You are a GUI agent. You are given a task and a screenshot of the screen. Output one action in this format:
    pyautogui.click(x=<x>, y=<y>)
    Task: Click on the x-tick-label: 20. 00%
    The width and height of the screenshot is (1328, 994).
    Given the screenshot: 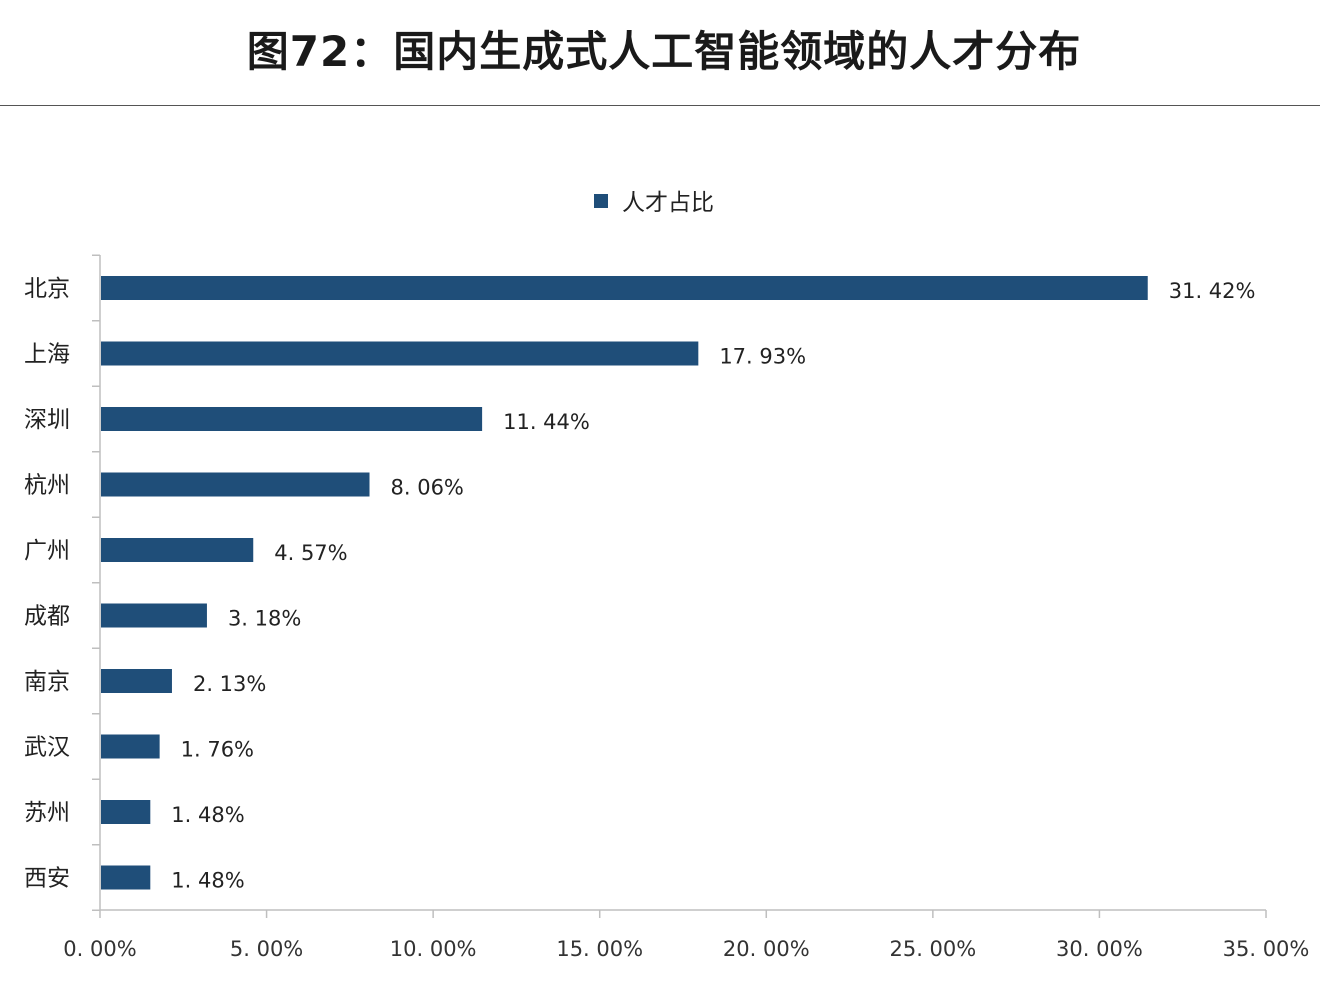 What is the action you would take?
    pyautogui.click(x=766, y=949)
    